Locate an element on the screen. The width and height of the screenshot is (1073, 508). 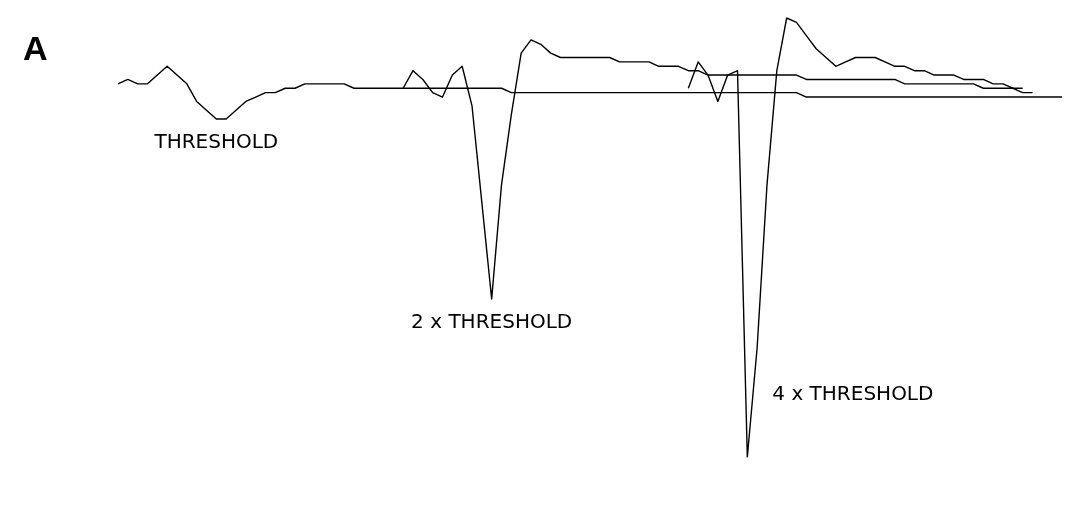
series-label: 2 x THRESHOLD is located at coordinates (492, 320).